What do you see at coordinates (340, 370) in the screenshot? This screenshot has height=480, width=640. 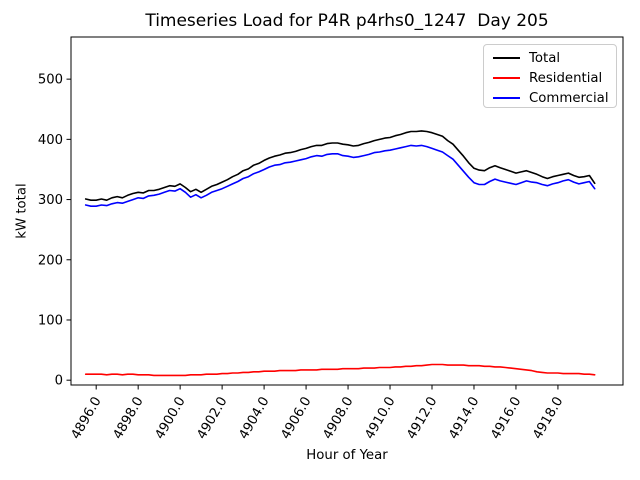 I see `series-line-residential` at bounding box center [340, 370].